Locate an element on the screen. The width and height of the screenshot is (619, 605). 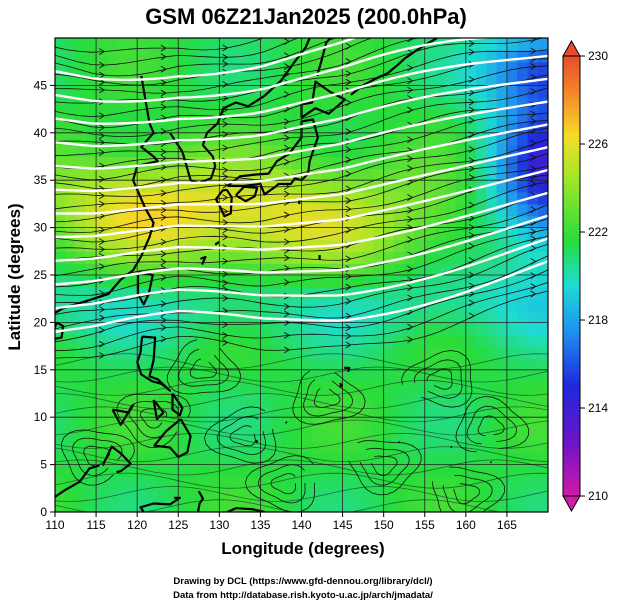
x-axis-ticks: 110 115 120 125 130 135 140 145 150 155 160 165 is located at coordinates (281, 522).